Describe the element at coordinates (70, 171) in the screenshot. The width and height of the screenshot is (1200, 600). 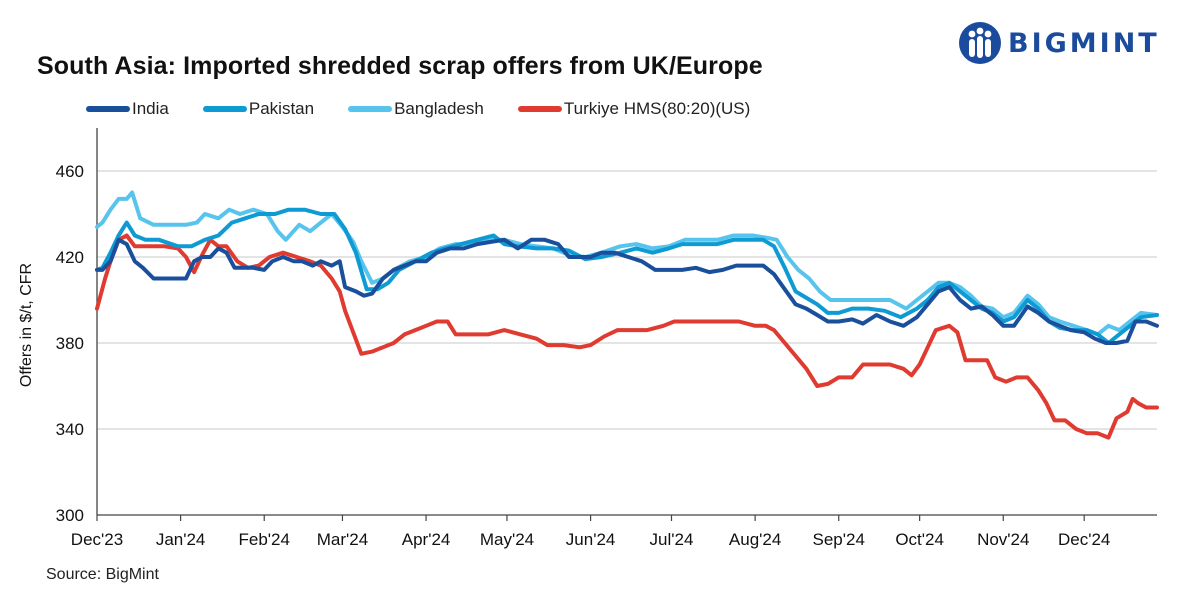
I see `y-tick-460: 460` at that location.